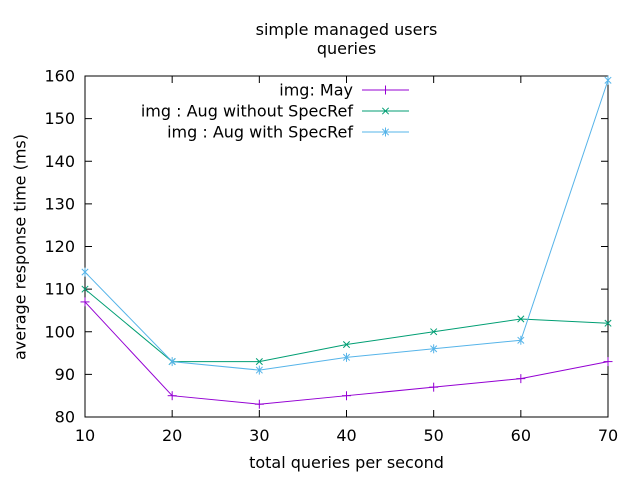 The image size is (640, 480). Describe the element at coordinates (346, 48) in the screenshot. I see `chart-title-line2: queries` at that location.